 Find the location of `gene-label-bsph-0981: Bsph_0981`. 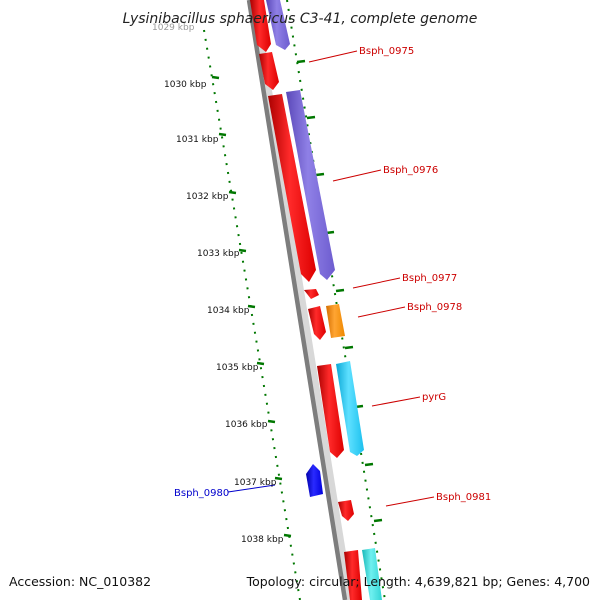

gene-label-bsph-0981: Bsph_0981 is located at coordinates (463, 497).